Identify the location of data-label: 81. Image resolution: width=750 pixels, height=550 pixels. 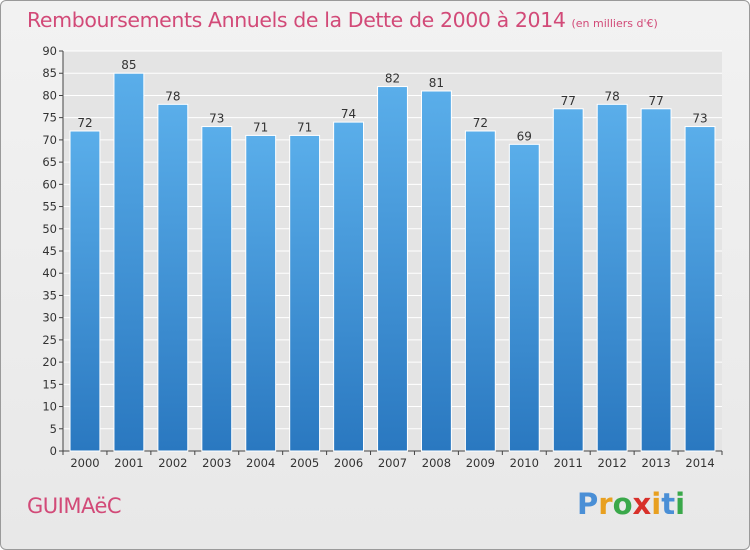
(436, 83).